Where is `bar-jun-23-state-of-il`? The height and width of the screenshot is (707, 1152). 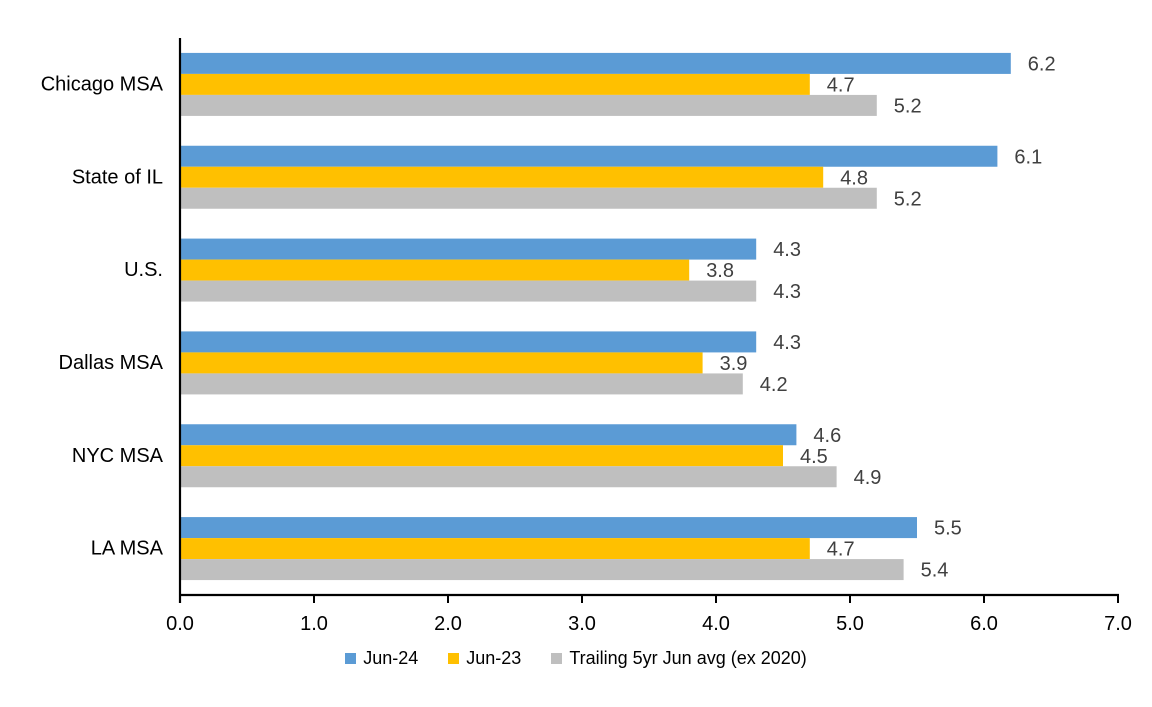 bar-jun-23-state-of-il is located at coordinates (502, 177).